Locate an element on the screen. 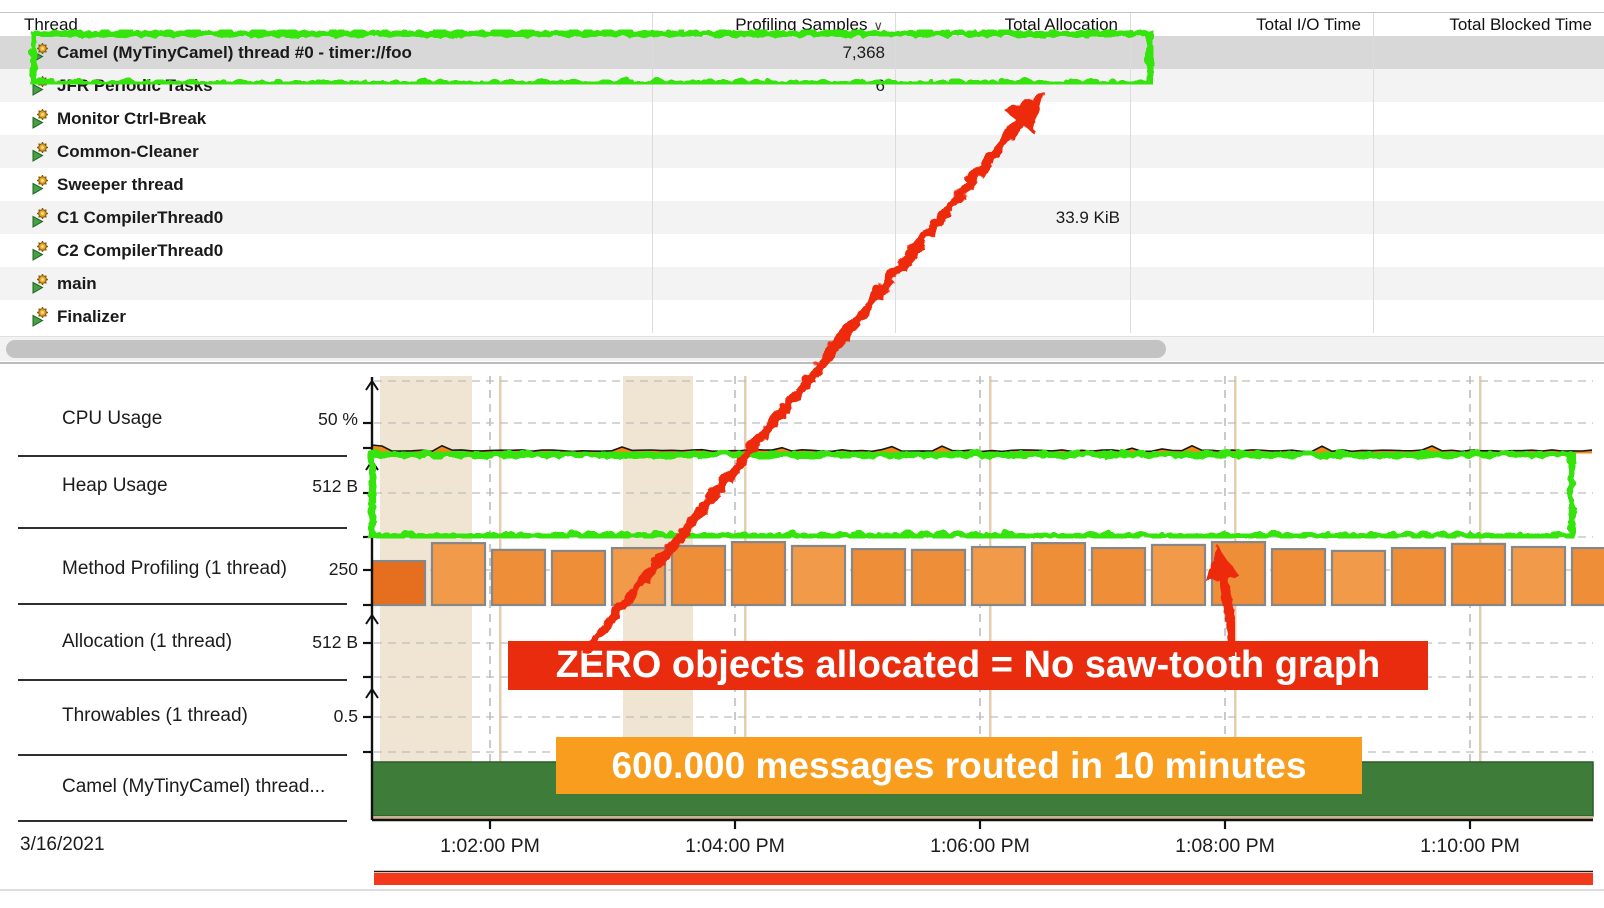 The width and height of the screenshot is (1604, 908). column-header-total-allocation: Total Allocation is located at coordinates (1006, 24).